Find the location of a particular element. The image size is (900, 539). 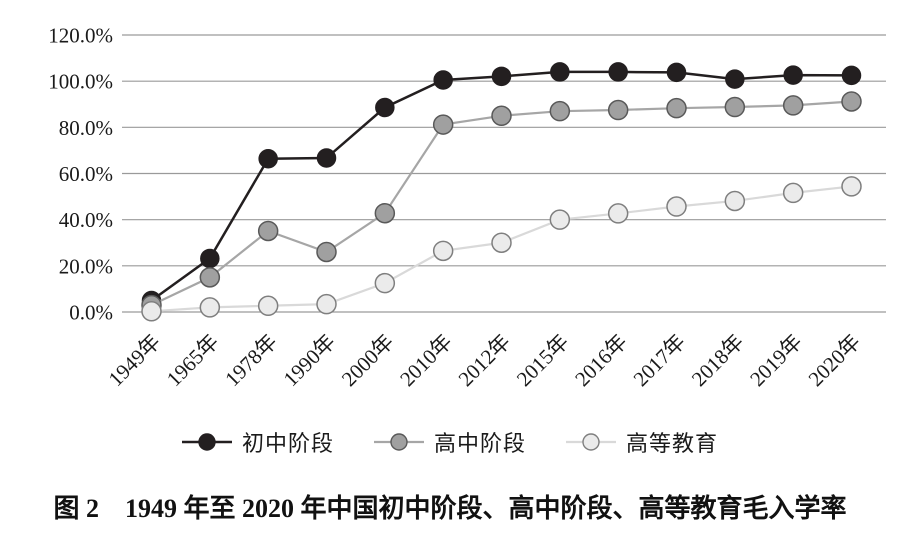

legend-marker-senior-secondary-icon is located at coordinates (398, 442).